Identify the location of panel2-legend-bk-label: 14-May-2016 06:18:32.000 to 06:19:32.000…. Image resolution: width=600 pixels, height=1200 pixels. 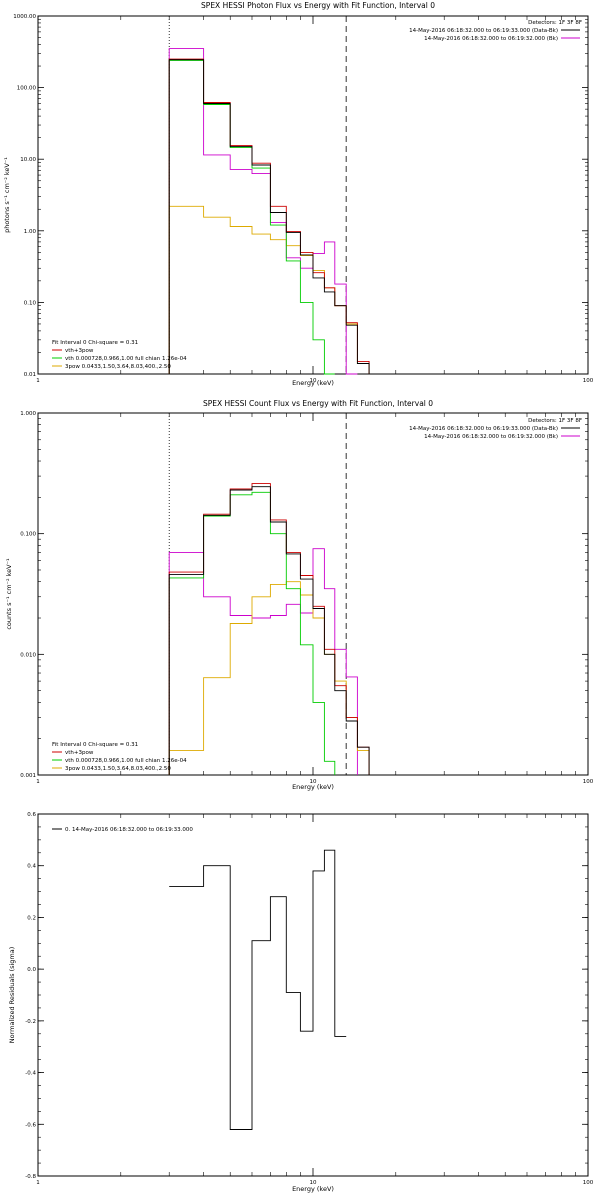
(491, 437).